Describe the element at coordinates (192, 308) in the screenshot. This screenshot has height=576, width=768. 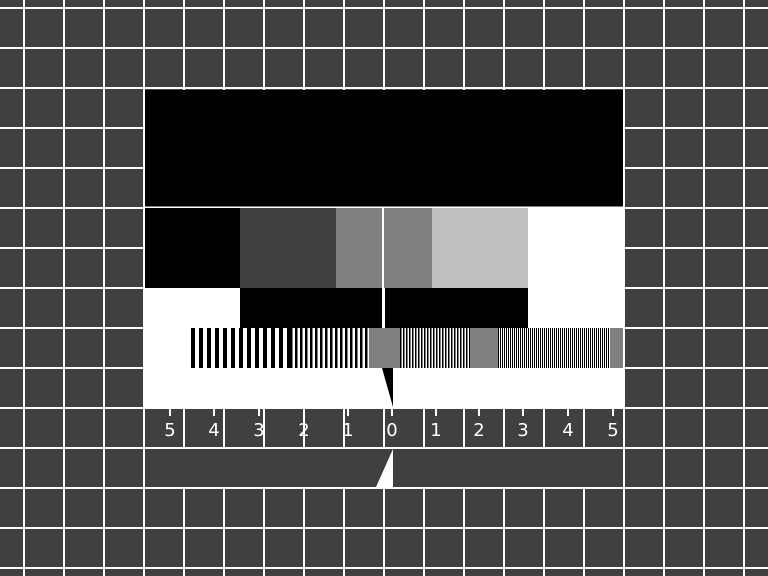
I see `white-left-block` at that location.